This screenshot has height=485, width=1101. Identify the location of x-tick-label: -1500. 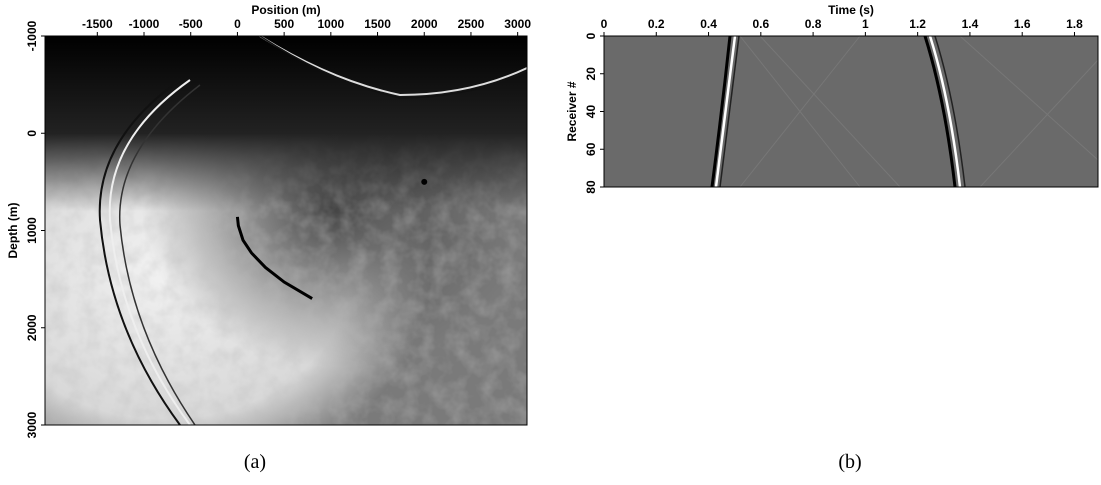
(97, 24).